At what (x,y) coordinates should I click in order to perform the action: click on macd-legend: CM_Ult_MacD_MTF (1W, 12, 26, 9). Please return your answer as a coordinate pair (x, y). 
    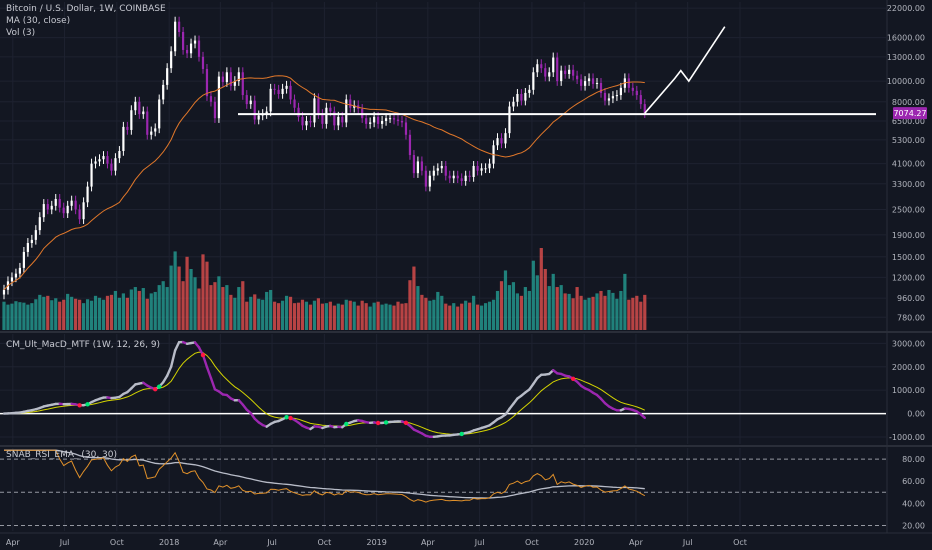
    Looking at the image, I should click on (83, 345).